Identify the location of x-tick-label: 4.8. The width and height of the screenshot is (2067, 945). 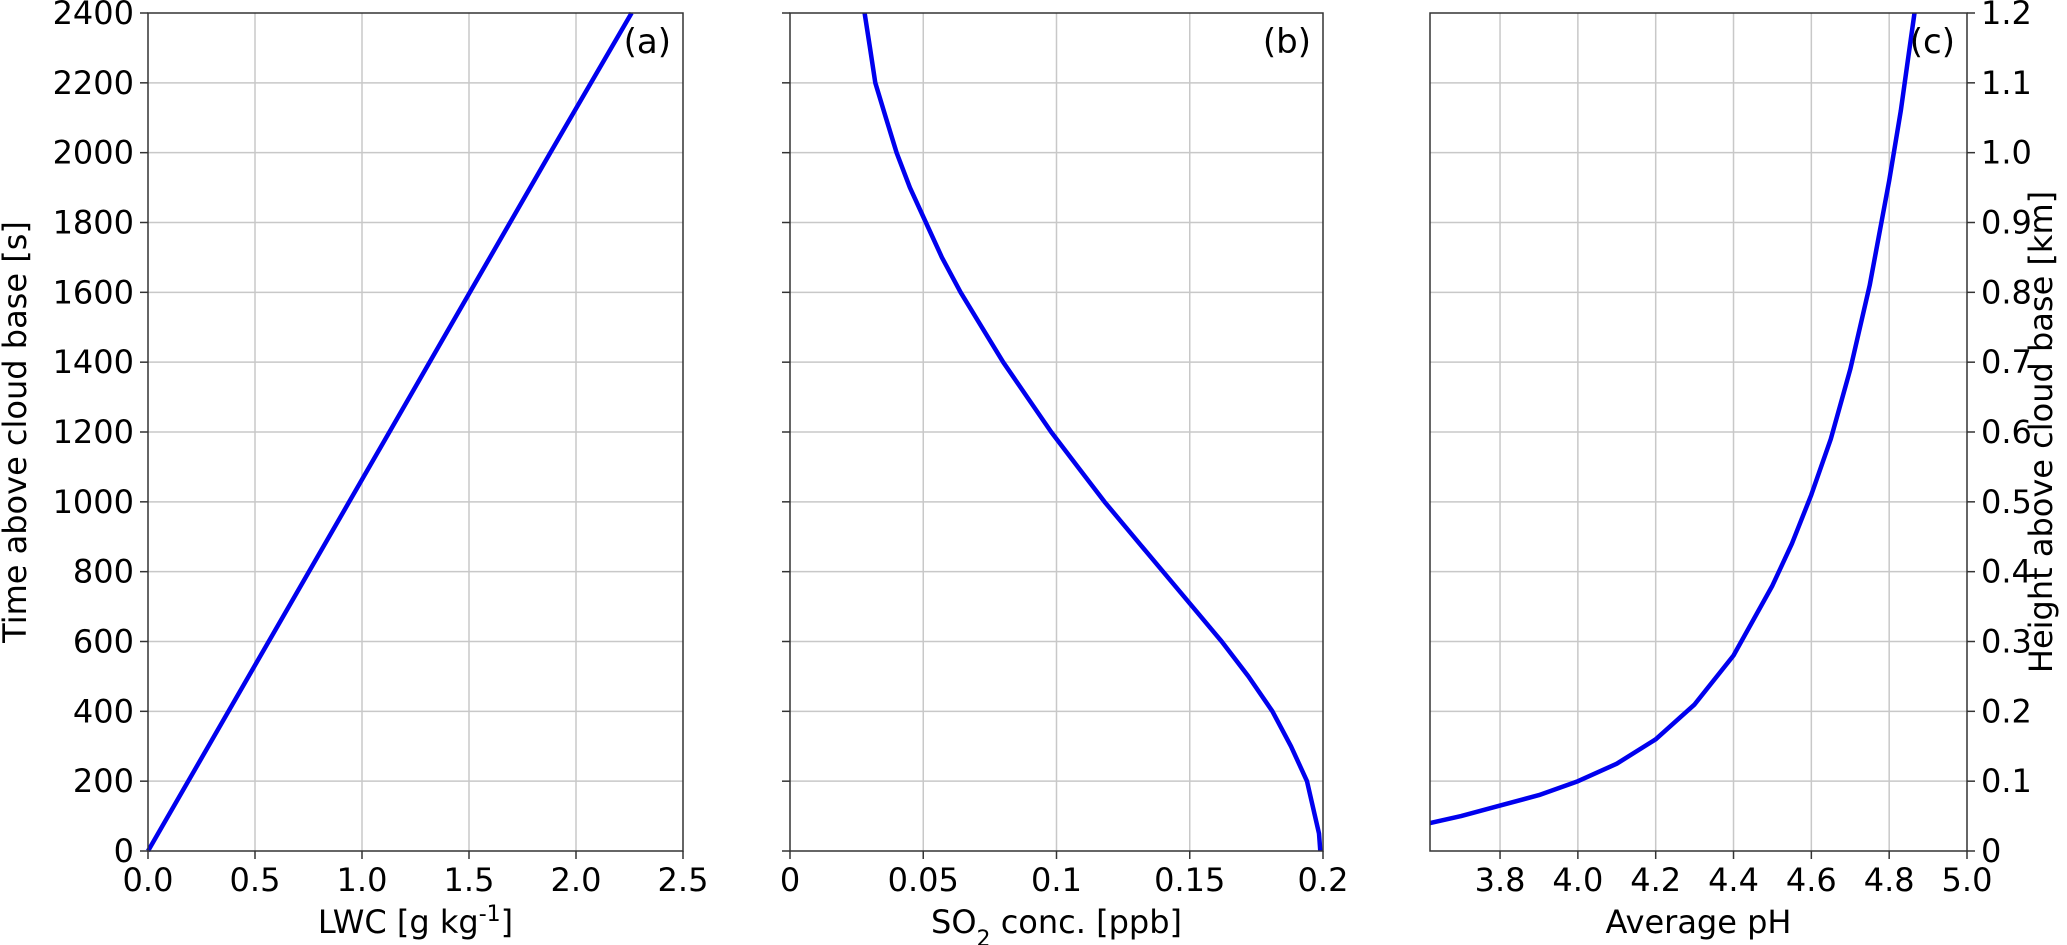
(1889, 880).